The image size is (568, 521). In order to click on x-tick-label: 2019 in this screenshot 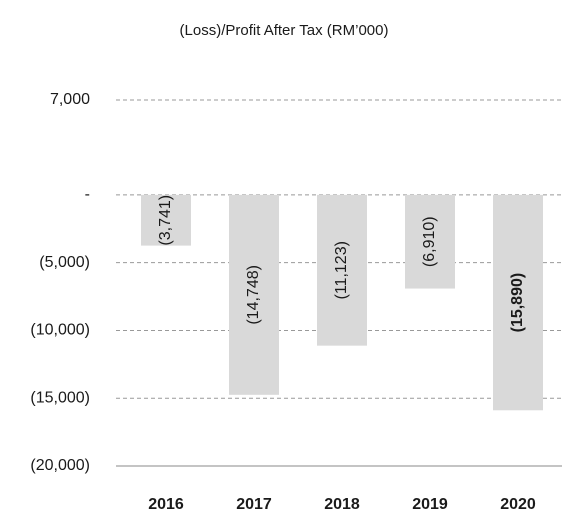, I will do `click(430, 504)`.